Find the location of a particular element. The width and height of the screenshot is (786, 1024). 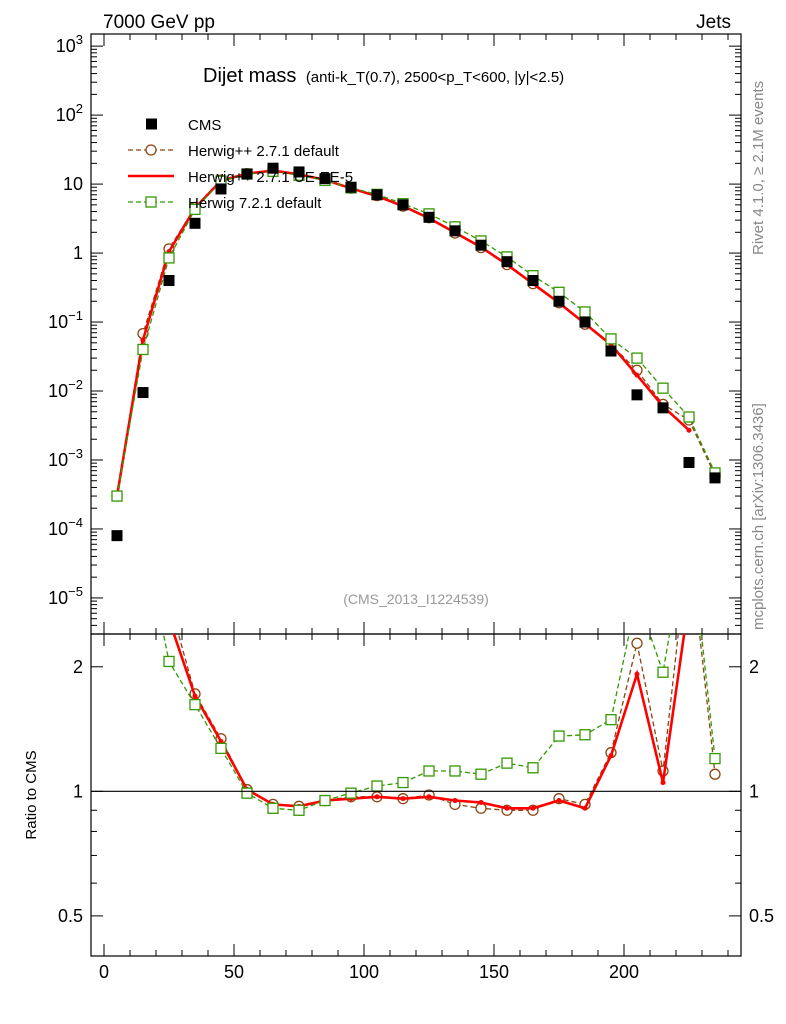

header-right: Jets is located at coordinates (713, 22).